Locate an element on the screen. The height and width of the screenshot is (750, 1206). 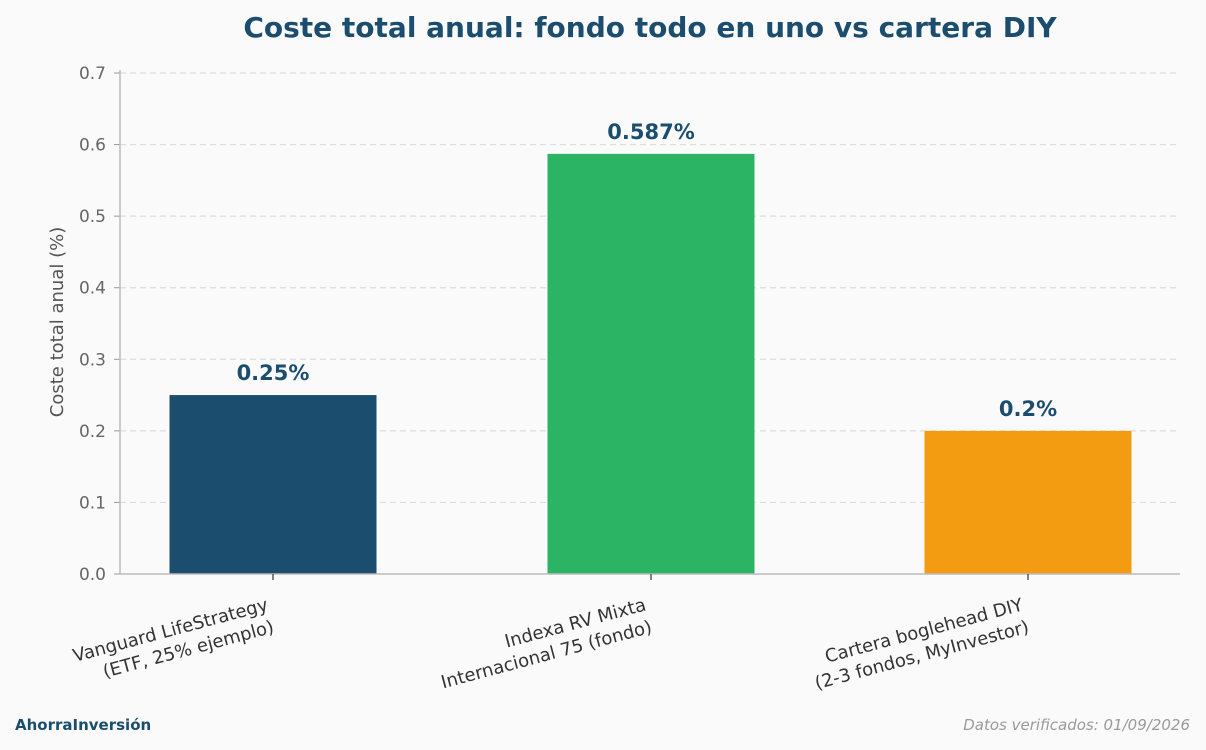
y-tick-label: 0.3 is located at coordinates (92, 360).